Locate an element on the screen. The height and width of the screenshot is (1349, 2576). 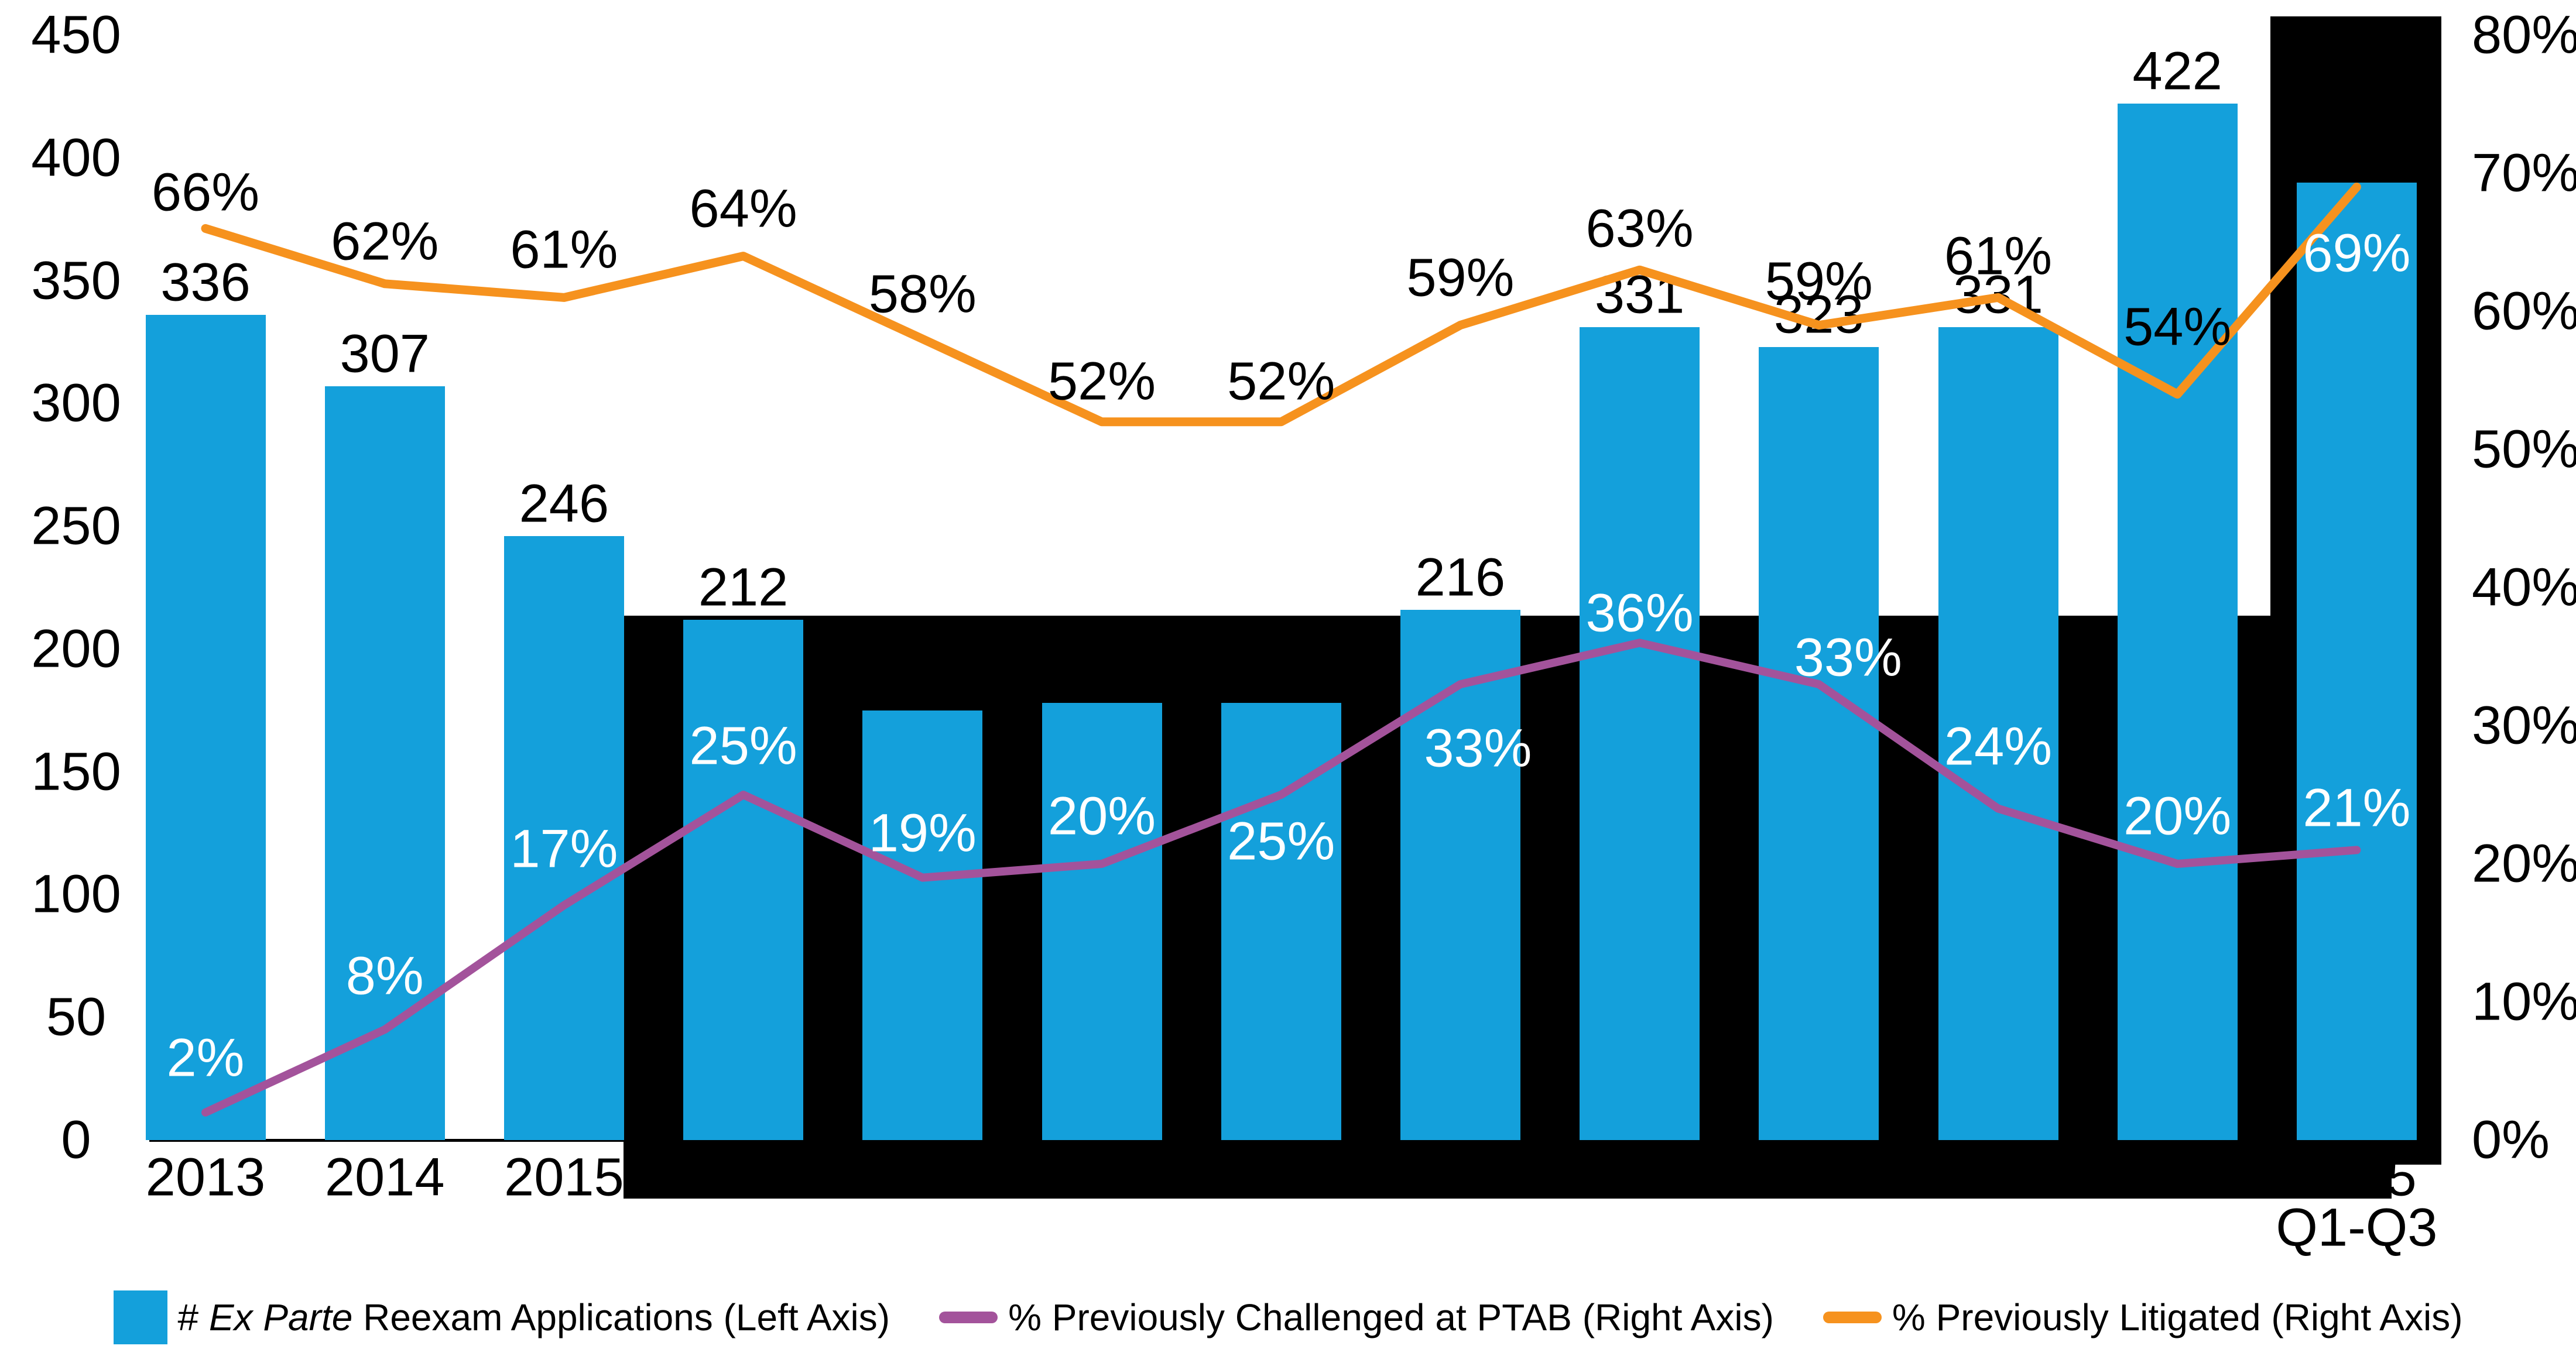
legend-item-previously-litigated: % Previously Litigated (Right Axis) is located at coordinates (2143, 1317).